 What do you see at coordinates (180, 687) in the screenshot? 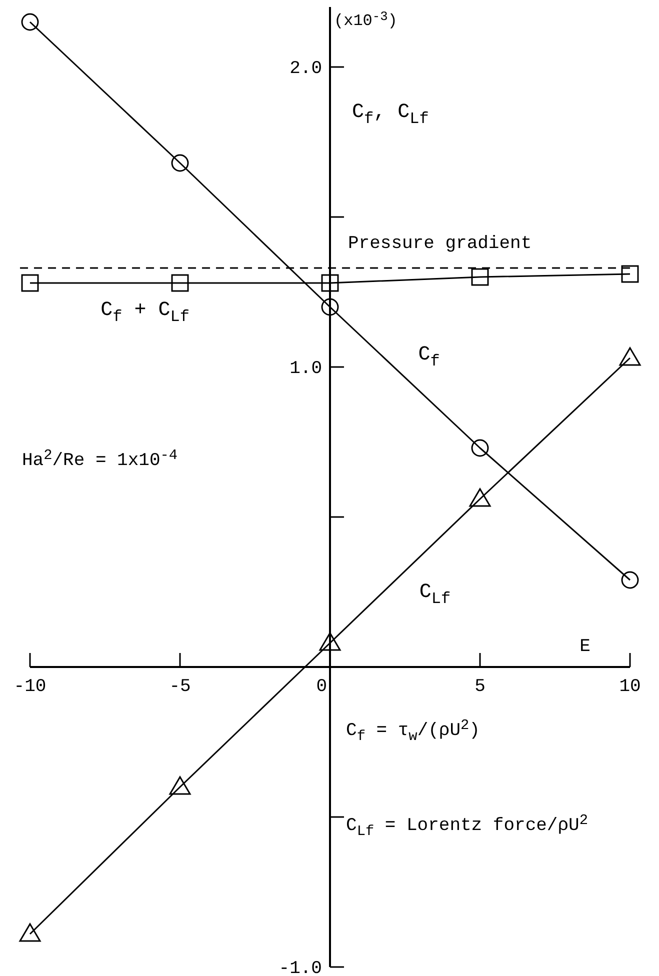
I see `x-tick-label: -5` at bounding box center [180, 687].